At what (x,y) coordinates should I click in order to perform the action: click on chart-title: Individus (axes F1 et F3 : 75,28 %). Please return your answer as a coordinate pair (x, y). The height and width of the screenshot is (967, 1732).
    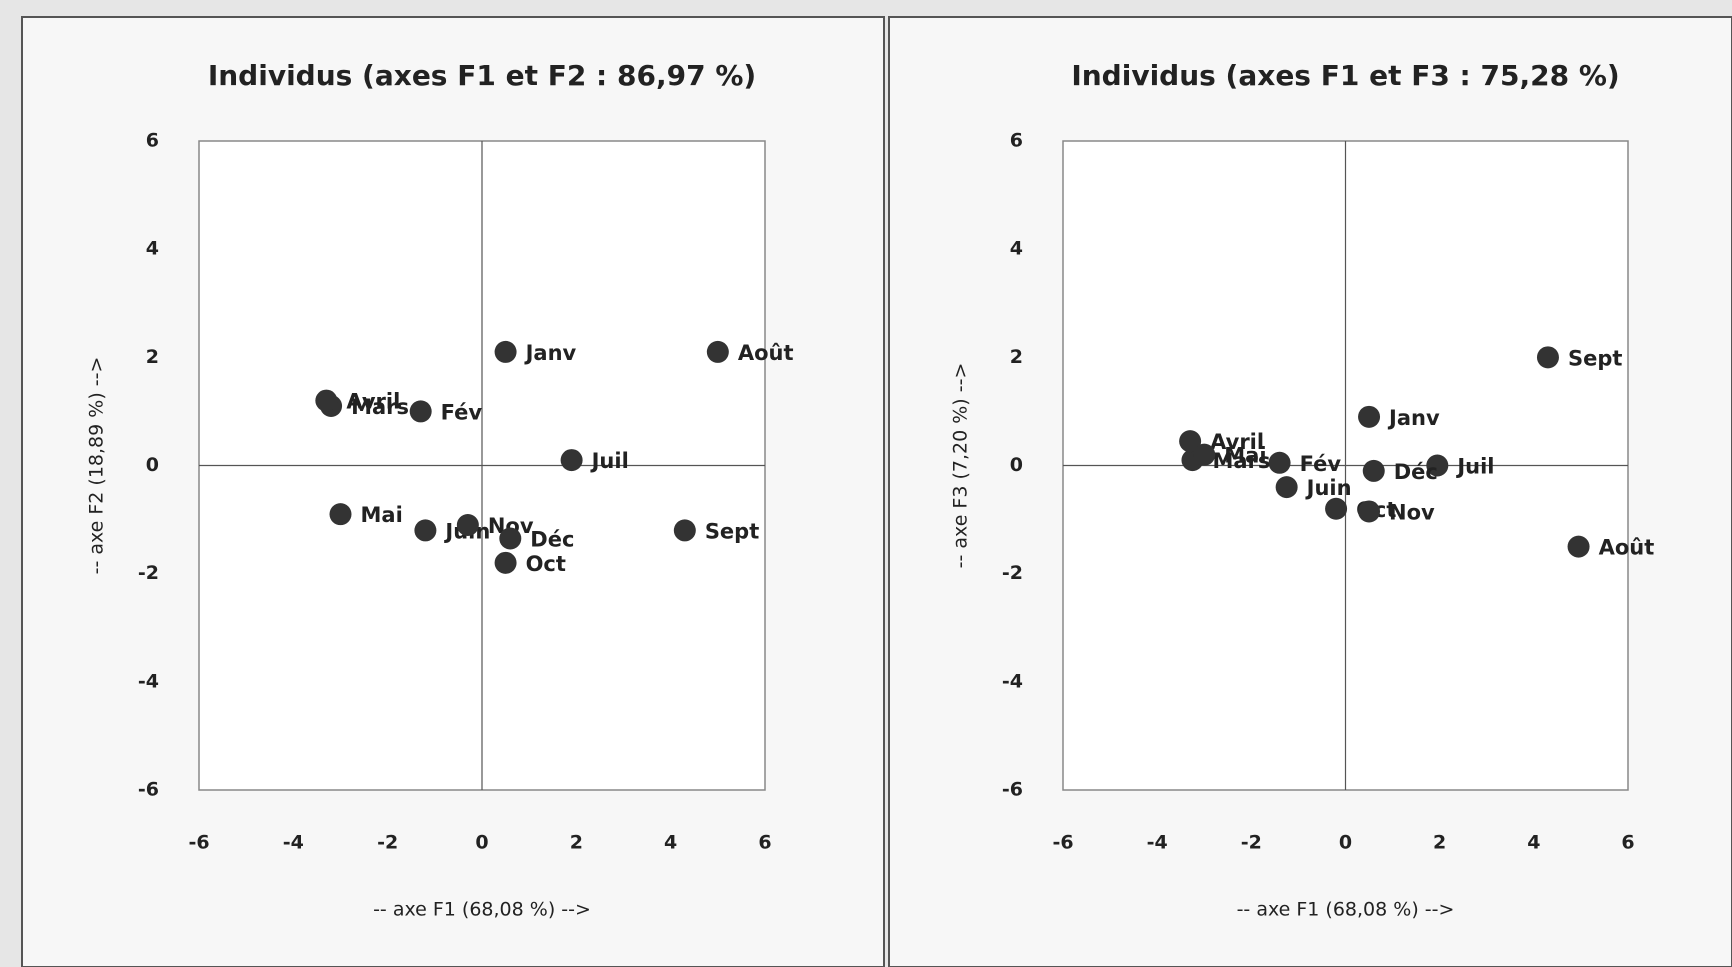
    Looking at the image, I should click on (1345, 75).